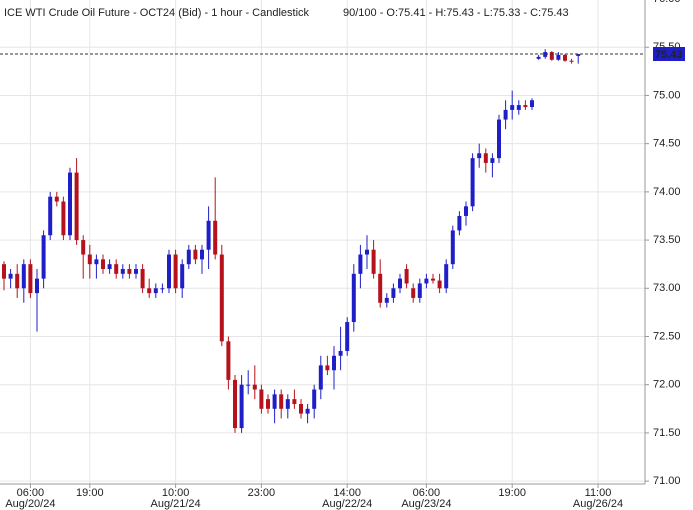 The height and width of the screenshot is (510, 693). What do you see at coordinates (262, 493) in the screenshot?
I see `x-tick-label: 23:00` at bounding box center [262, 493].